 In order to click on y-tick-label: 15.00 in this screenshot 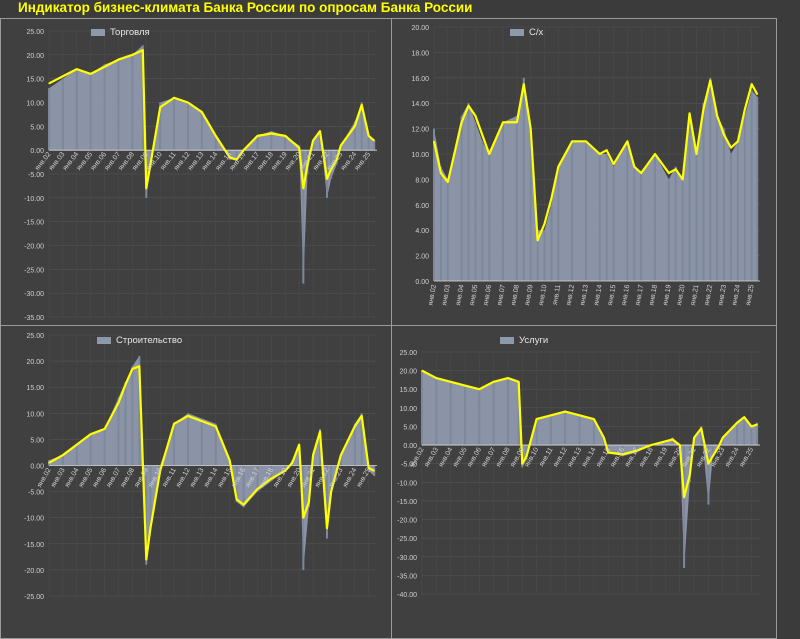, I will do `click(35, 388)`.